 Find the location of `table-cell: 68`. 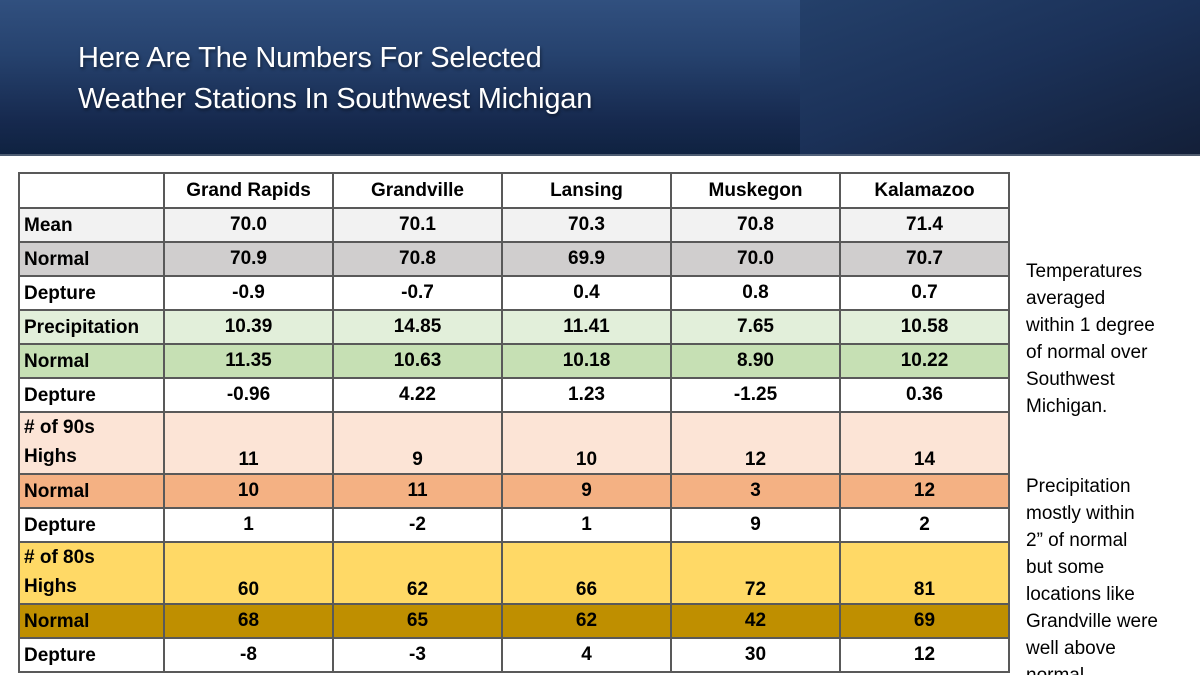

table-cell: 68 is located at coordinates (248, 621).